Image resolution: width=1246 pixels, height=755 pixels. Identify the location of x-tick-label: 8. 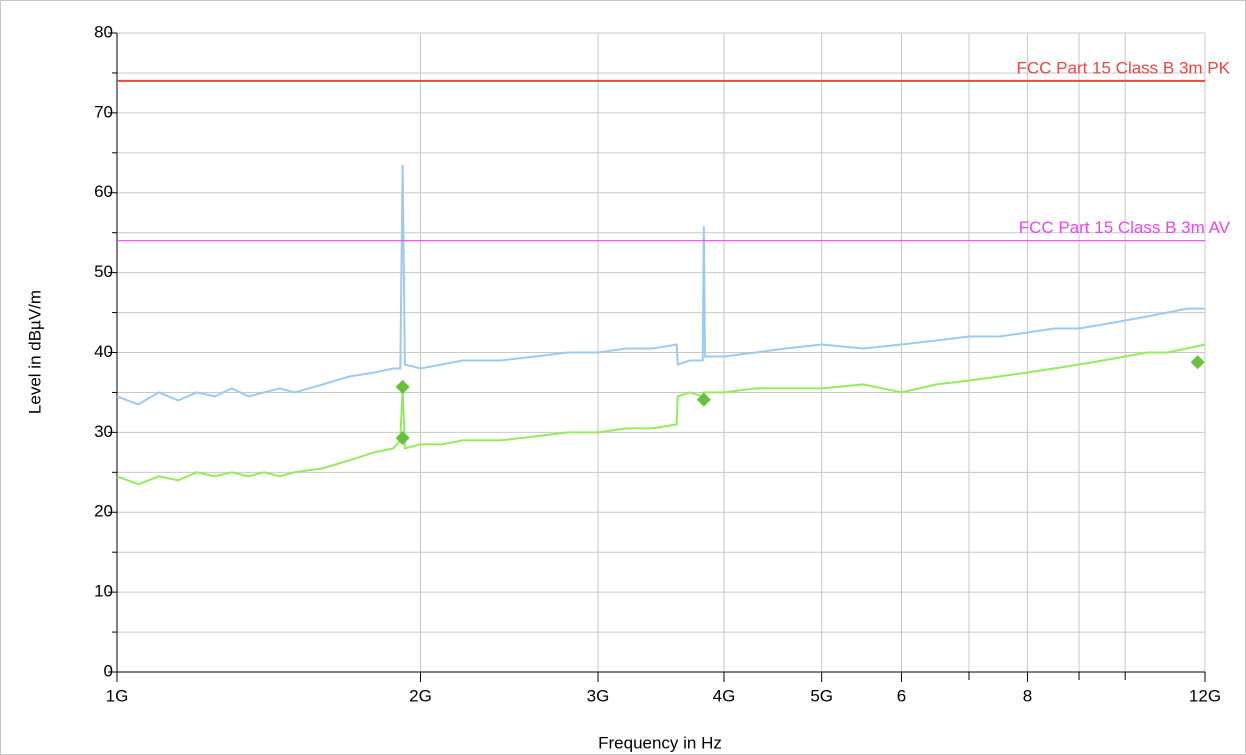
(1027, 695).